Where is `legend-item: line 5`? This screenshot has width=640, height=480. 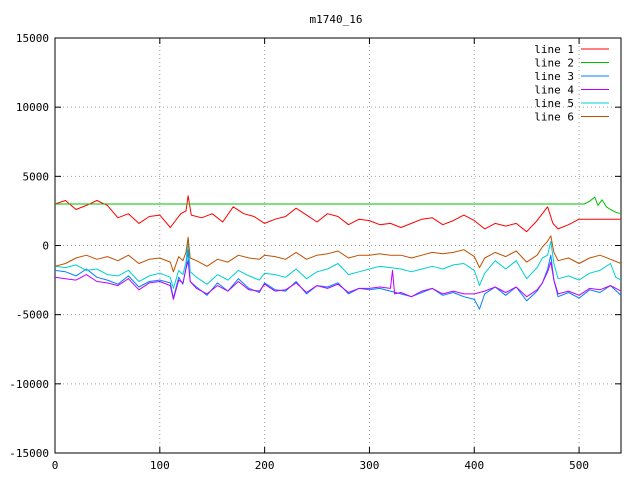 legend-item: line 5 is located at coordinates (571, 103).